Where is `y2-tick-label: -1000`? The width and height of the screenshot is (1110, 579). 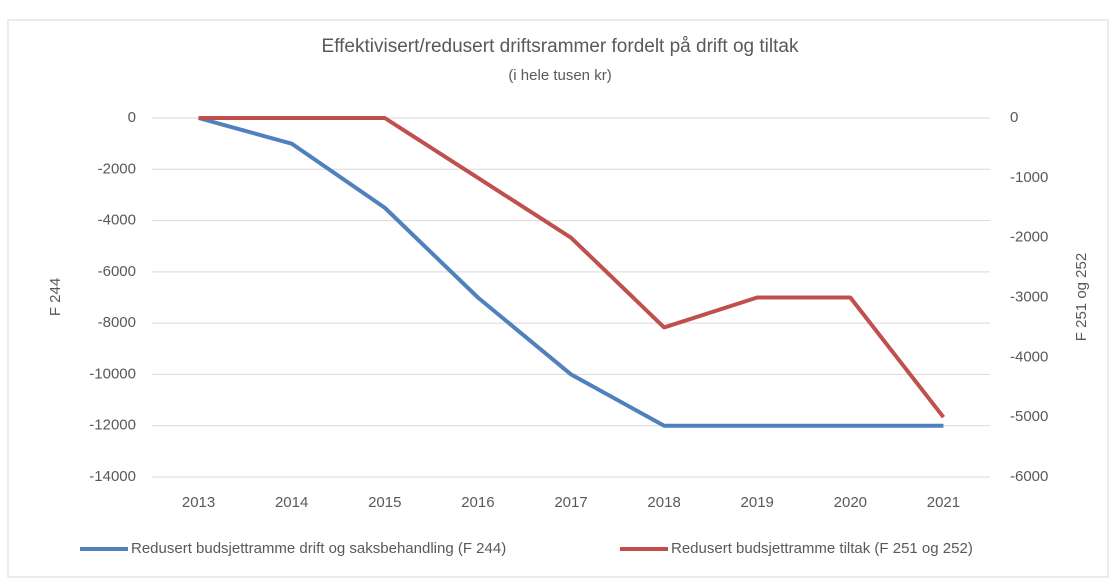
y2-tick-label: -1000 is located at coordinates (1029, 177).